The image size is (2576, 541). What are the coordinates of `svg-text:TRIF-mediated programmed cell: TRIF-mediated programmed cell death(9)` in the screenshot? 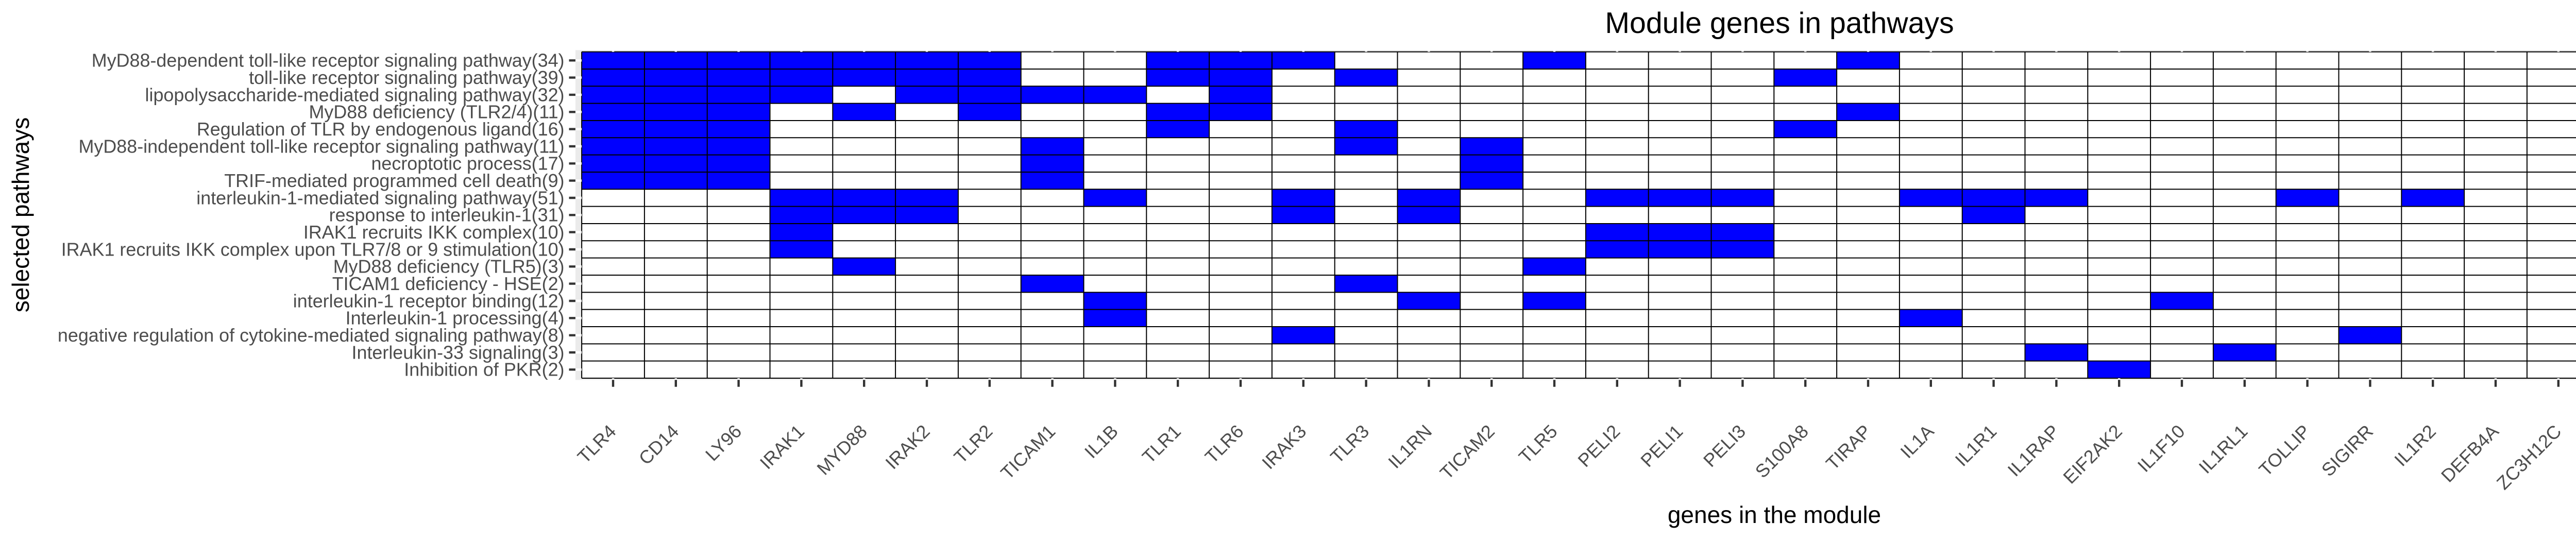 It's located at (394, 181).